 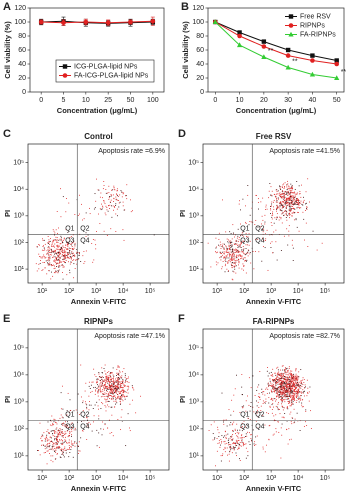 I want to click on panel-label: C, so click(x=7, y=134).